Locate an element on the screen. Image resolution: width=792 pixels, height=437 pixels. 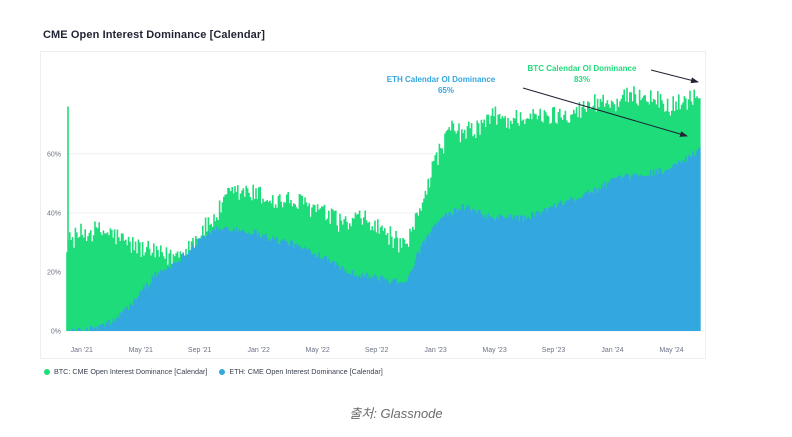
chart-title: CME Open Interest Dominance [Calendar] is located at coordinates (154, 35).